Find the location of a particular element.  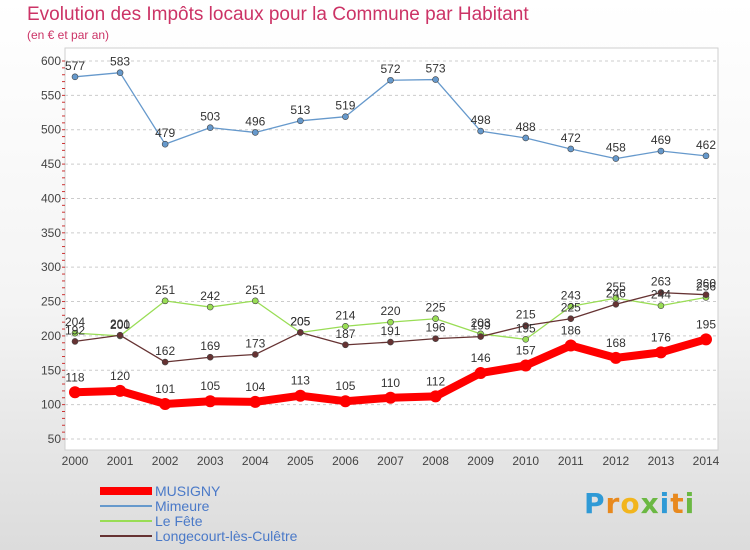

legend-label-longecourt: Longecourt-lès-Culêtre is located at coordinates (226, 536).